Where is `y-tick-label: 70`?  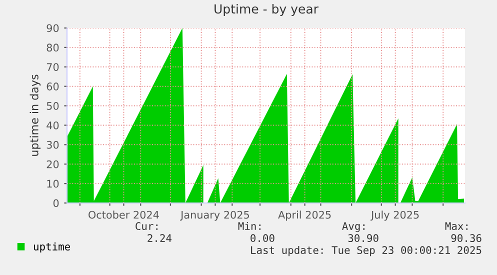
y-tick-label: 70 is located at coordinates (52, 67).